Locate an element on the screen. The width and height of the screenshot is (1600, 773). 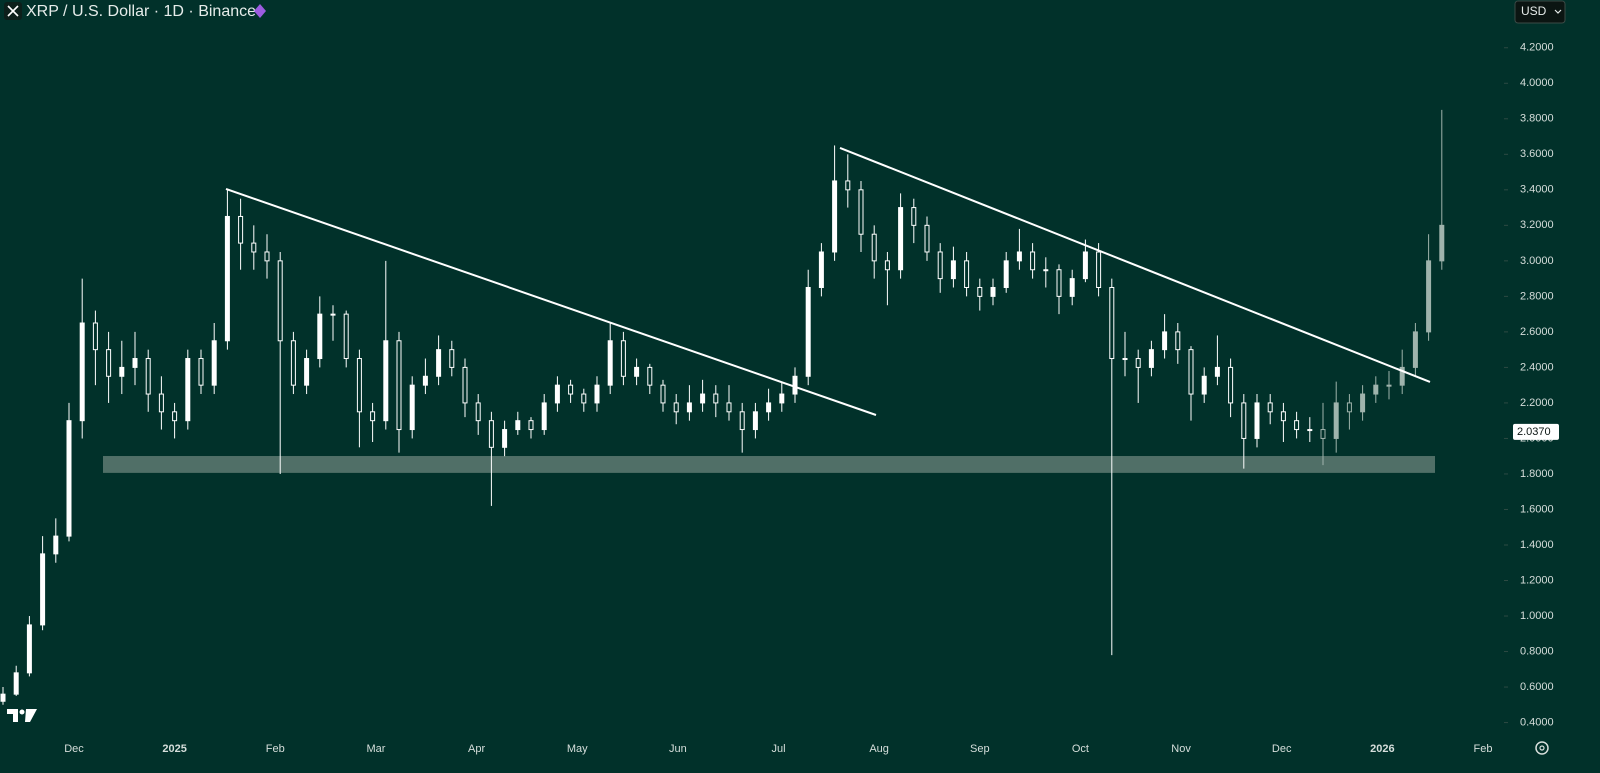
last-price-label: 2.0370 is located at coordinates (1534, 432).